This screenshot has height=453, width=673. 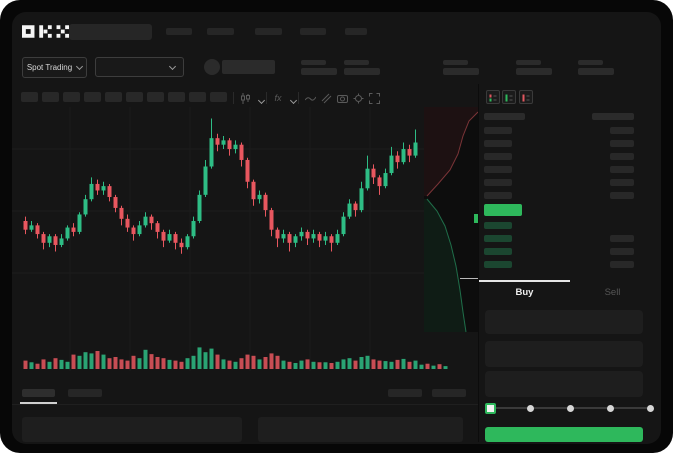 I want to click on total-input-skeleton, so click(x=564, y=384).